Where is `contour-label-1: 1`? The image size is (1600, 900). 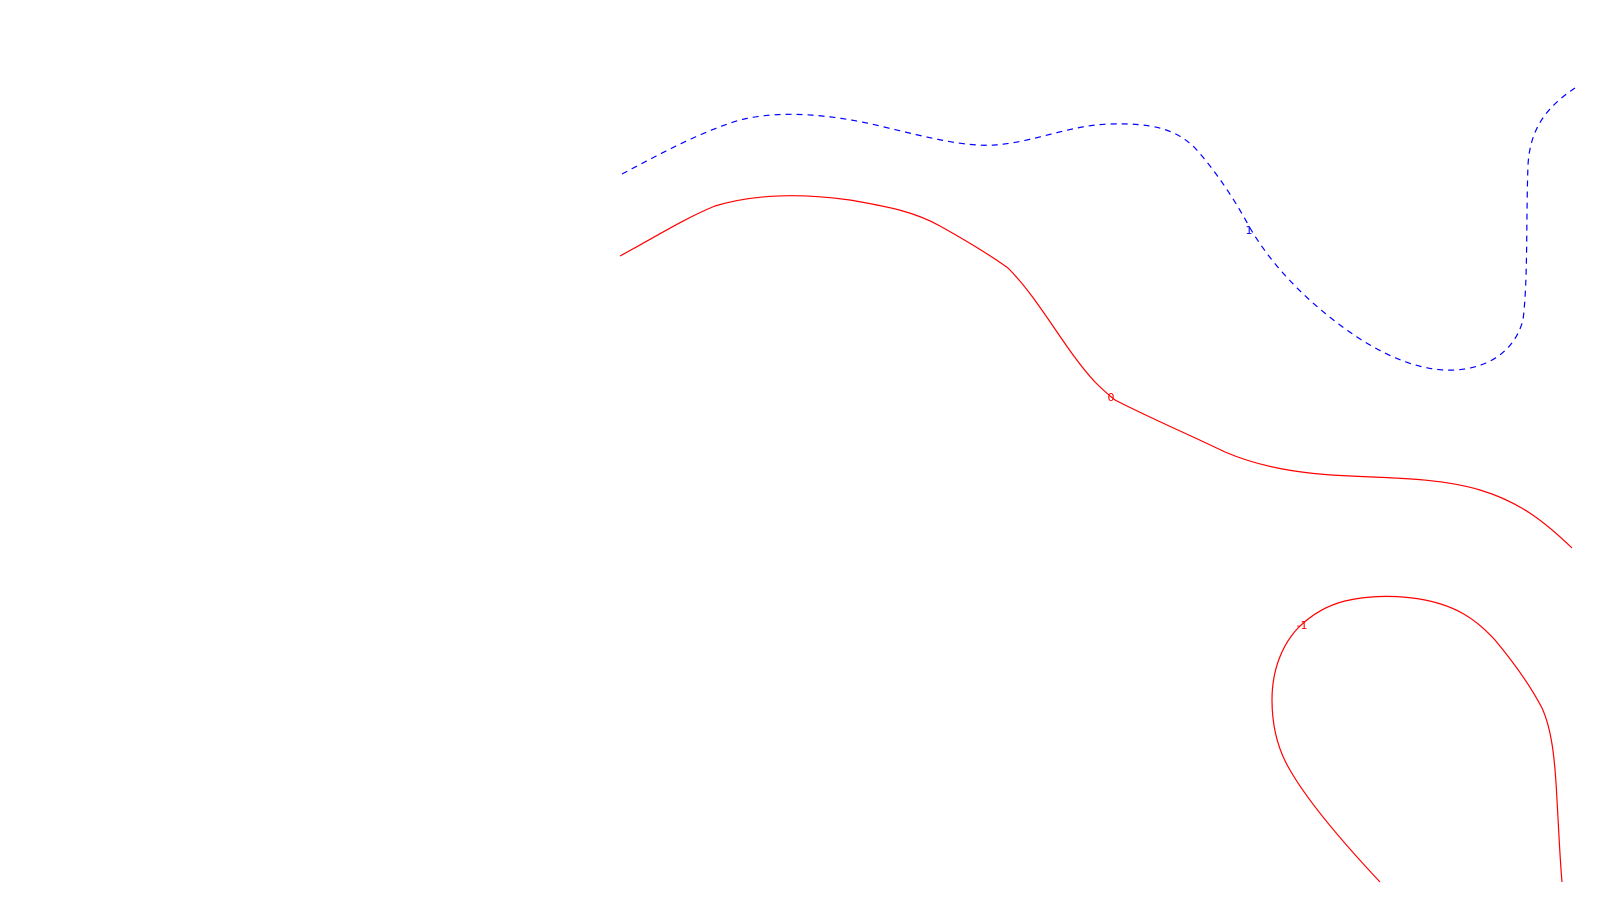
contour-label-1: 1 is located at coordinates (1249, 230).